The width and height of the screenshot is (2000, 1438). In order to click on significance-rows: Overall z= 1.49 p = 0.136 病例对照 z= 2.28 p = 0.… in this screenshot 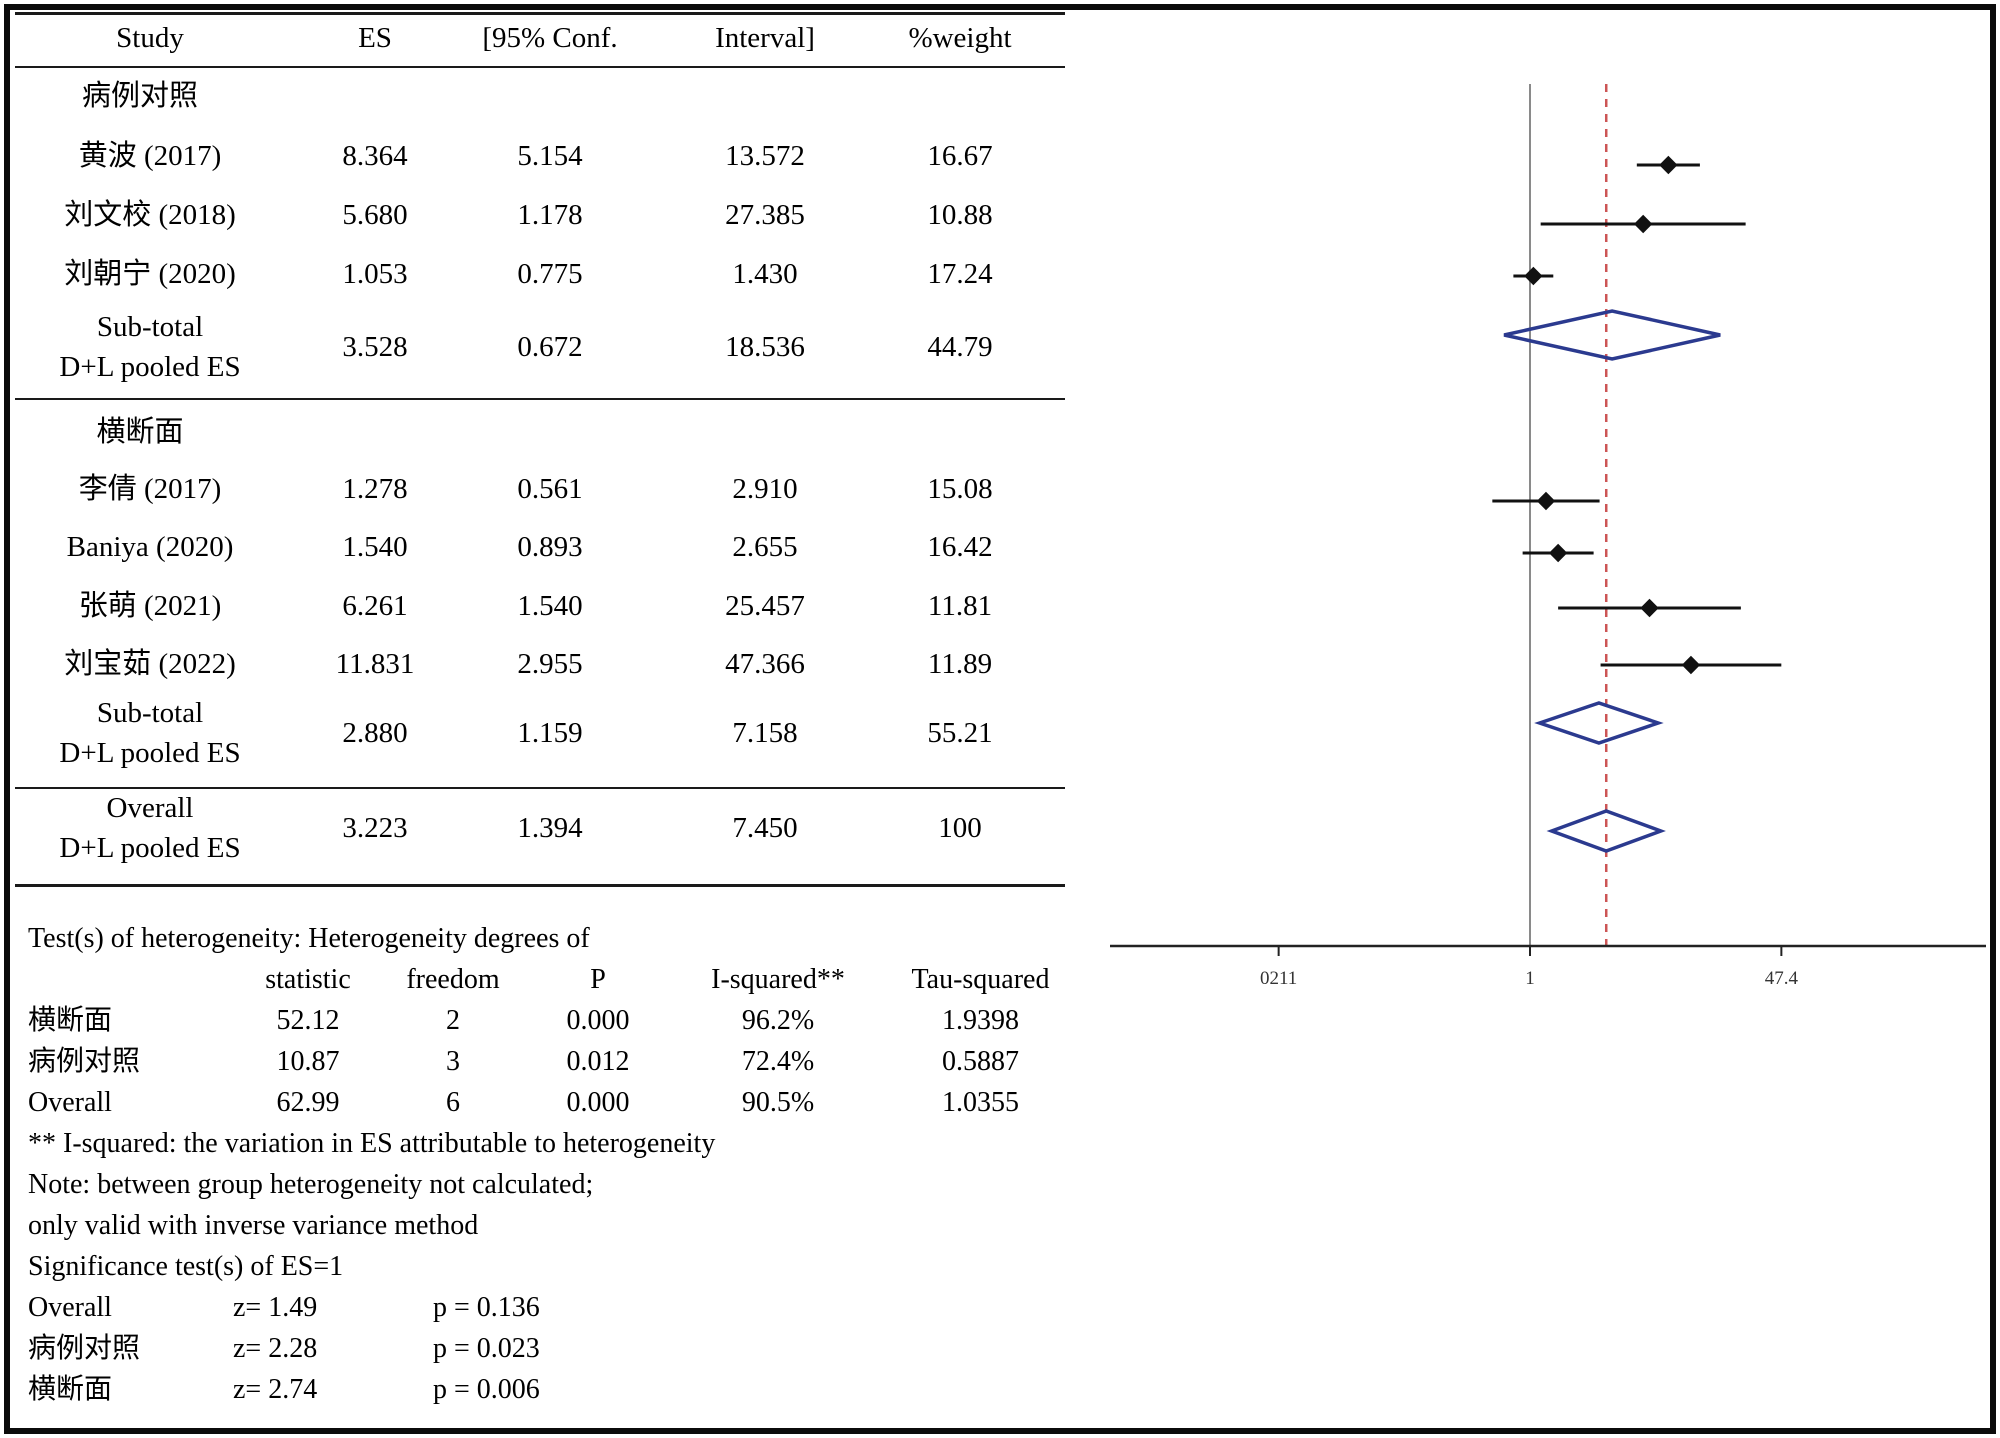, I will do `click(558, 1348)`.